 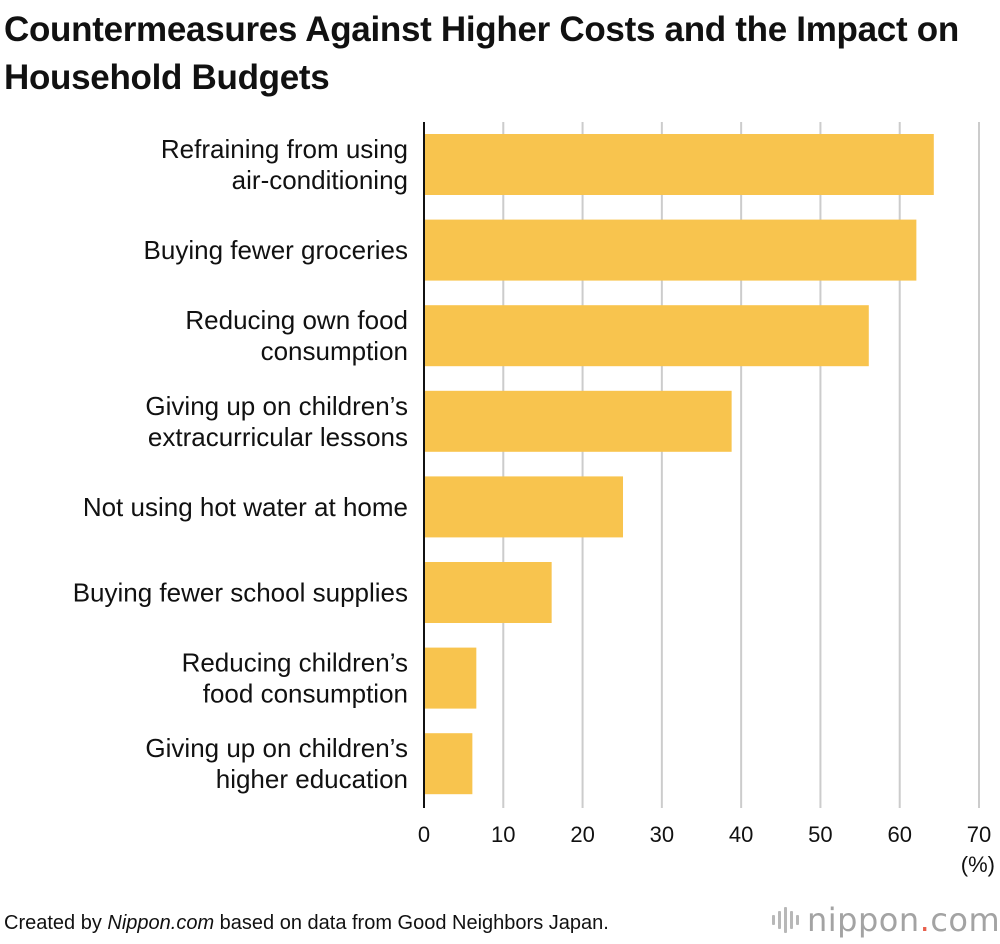 I want to click on x-tick-label: 0, so click(x=424, y=834).